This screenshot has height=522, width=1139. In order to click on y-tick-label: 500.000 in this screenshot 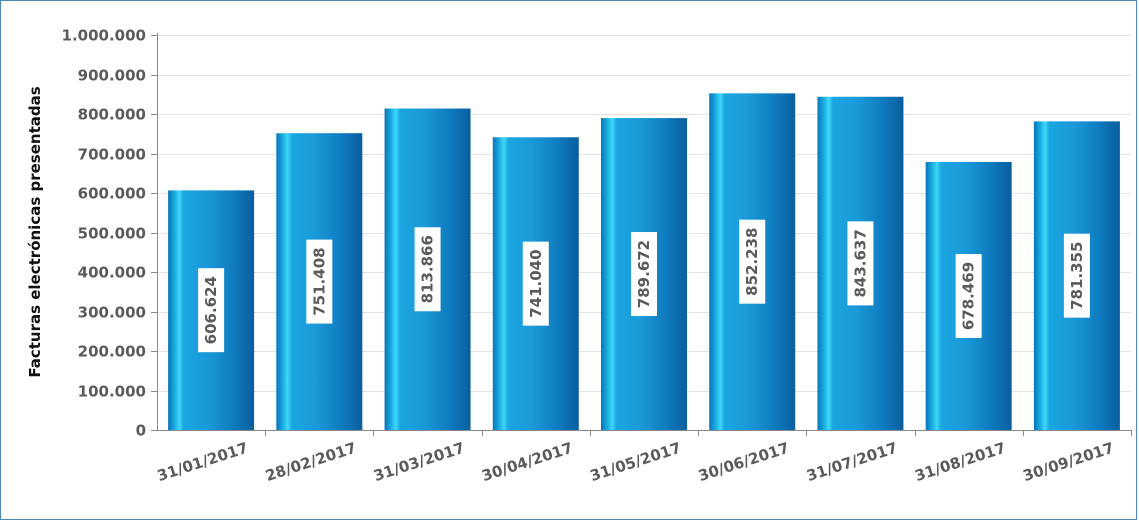, I will do `click(112, 234)`.